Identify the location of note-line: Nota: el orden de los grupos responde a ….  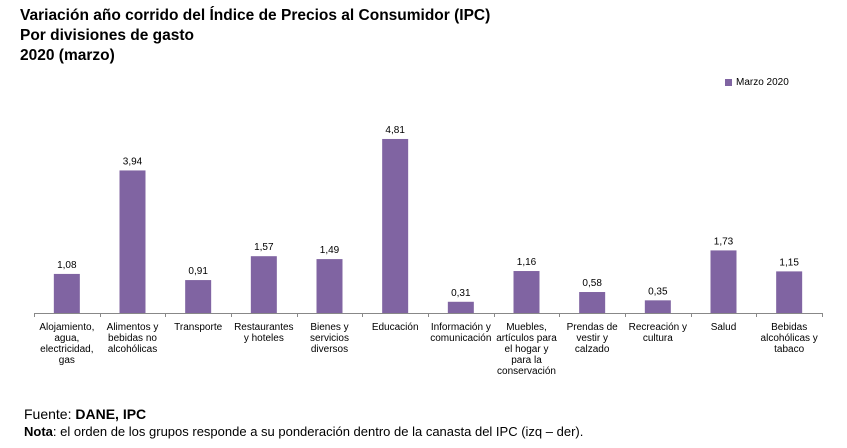
(303, 431).